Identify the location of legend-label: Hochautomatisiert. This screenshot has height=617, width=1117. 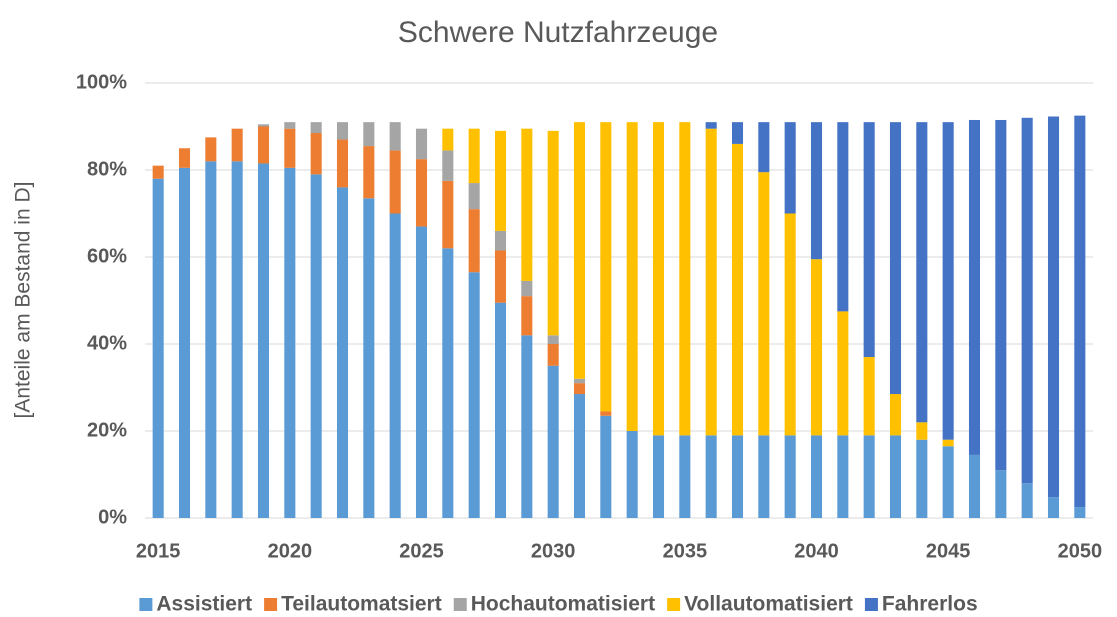
(563, 604).